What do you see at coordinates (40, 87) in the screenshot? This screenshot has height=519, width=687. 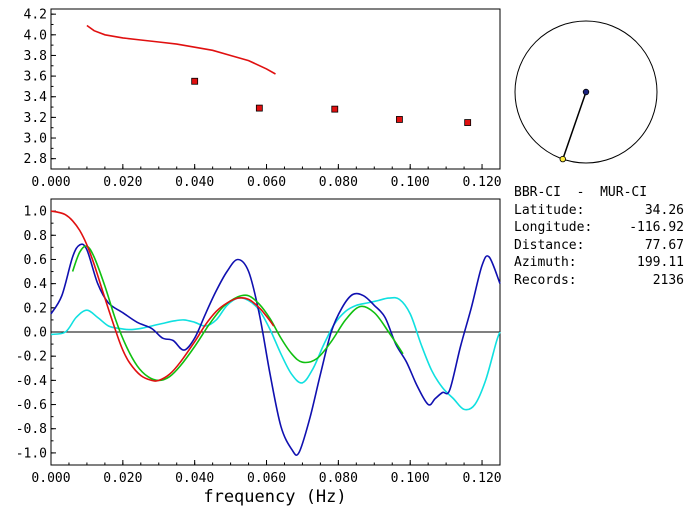 I see `top-y-axis: 2.8 3.0 3.2 3.4 3.6 3.8 4.0 4.2` at bounding box center [40, 87].